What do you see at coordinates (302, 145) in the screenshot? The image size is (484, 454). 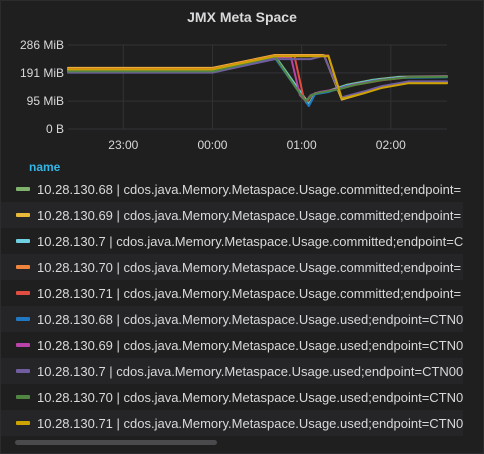 I see `x-tick-label: 01:00` at bounding box center [302, 145].